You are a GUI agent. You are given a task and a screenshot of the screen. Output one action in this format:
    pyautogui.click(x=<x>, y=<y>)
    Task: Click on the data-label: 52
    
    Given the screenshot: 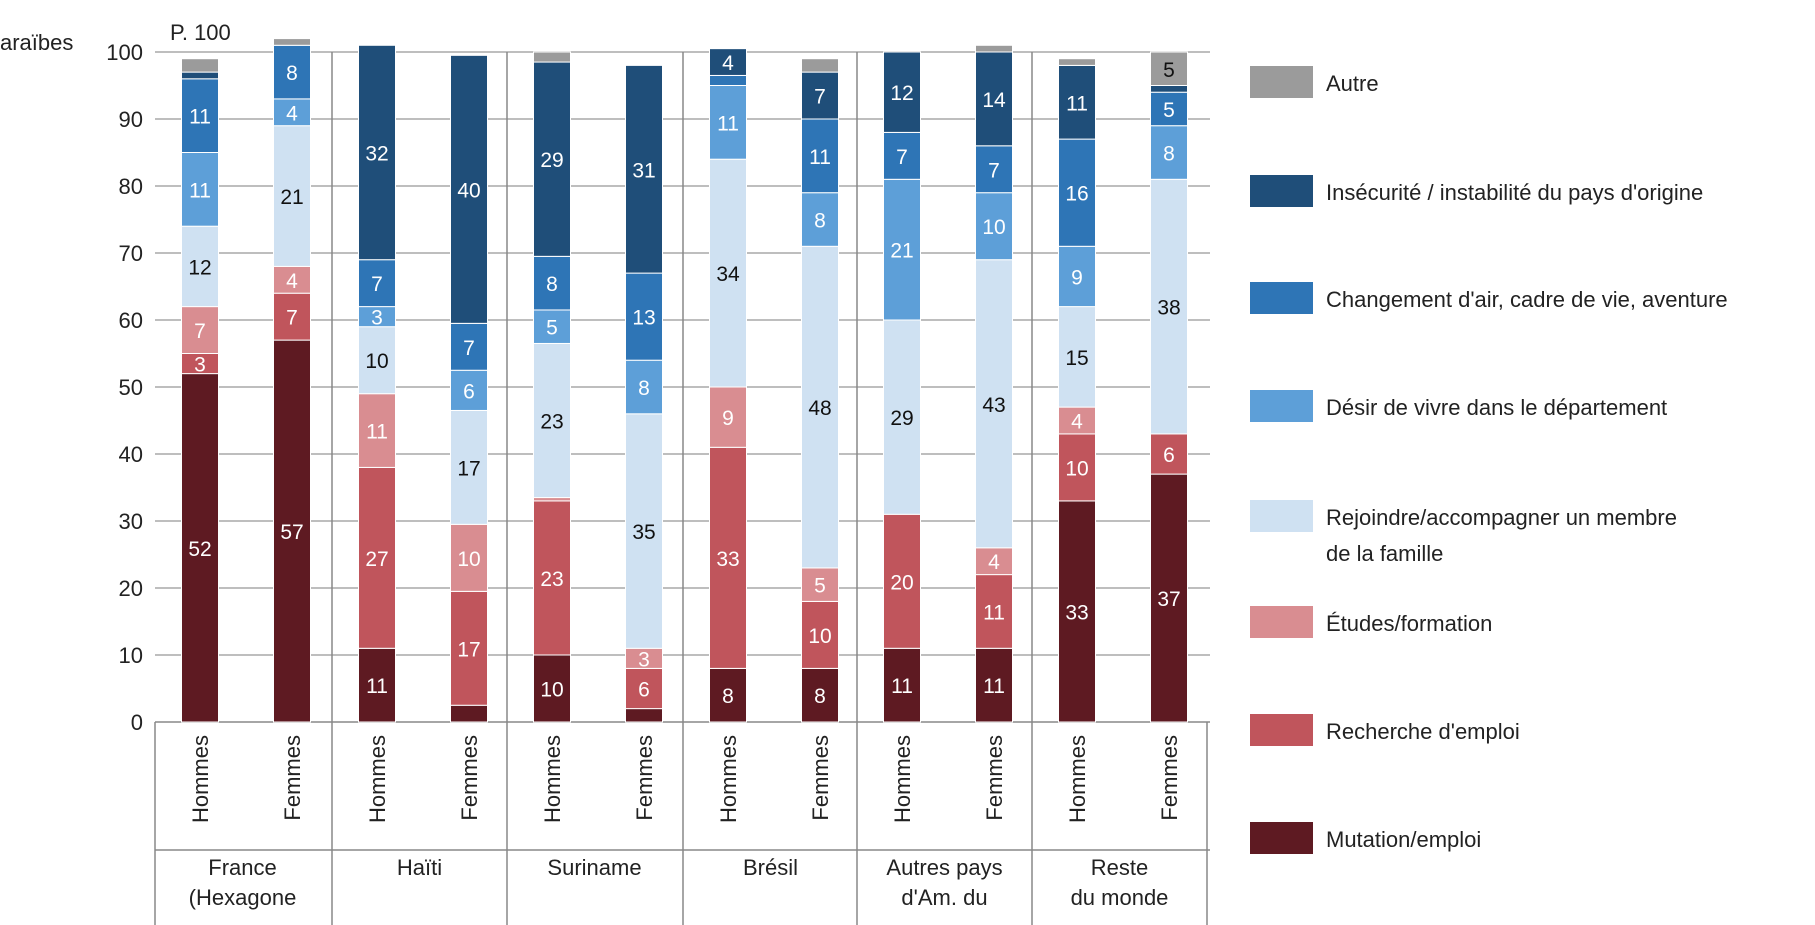 What is the action you would take?
    pyautogui.click(x=199, y=549)
    